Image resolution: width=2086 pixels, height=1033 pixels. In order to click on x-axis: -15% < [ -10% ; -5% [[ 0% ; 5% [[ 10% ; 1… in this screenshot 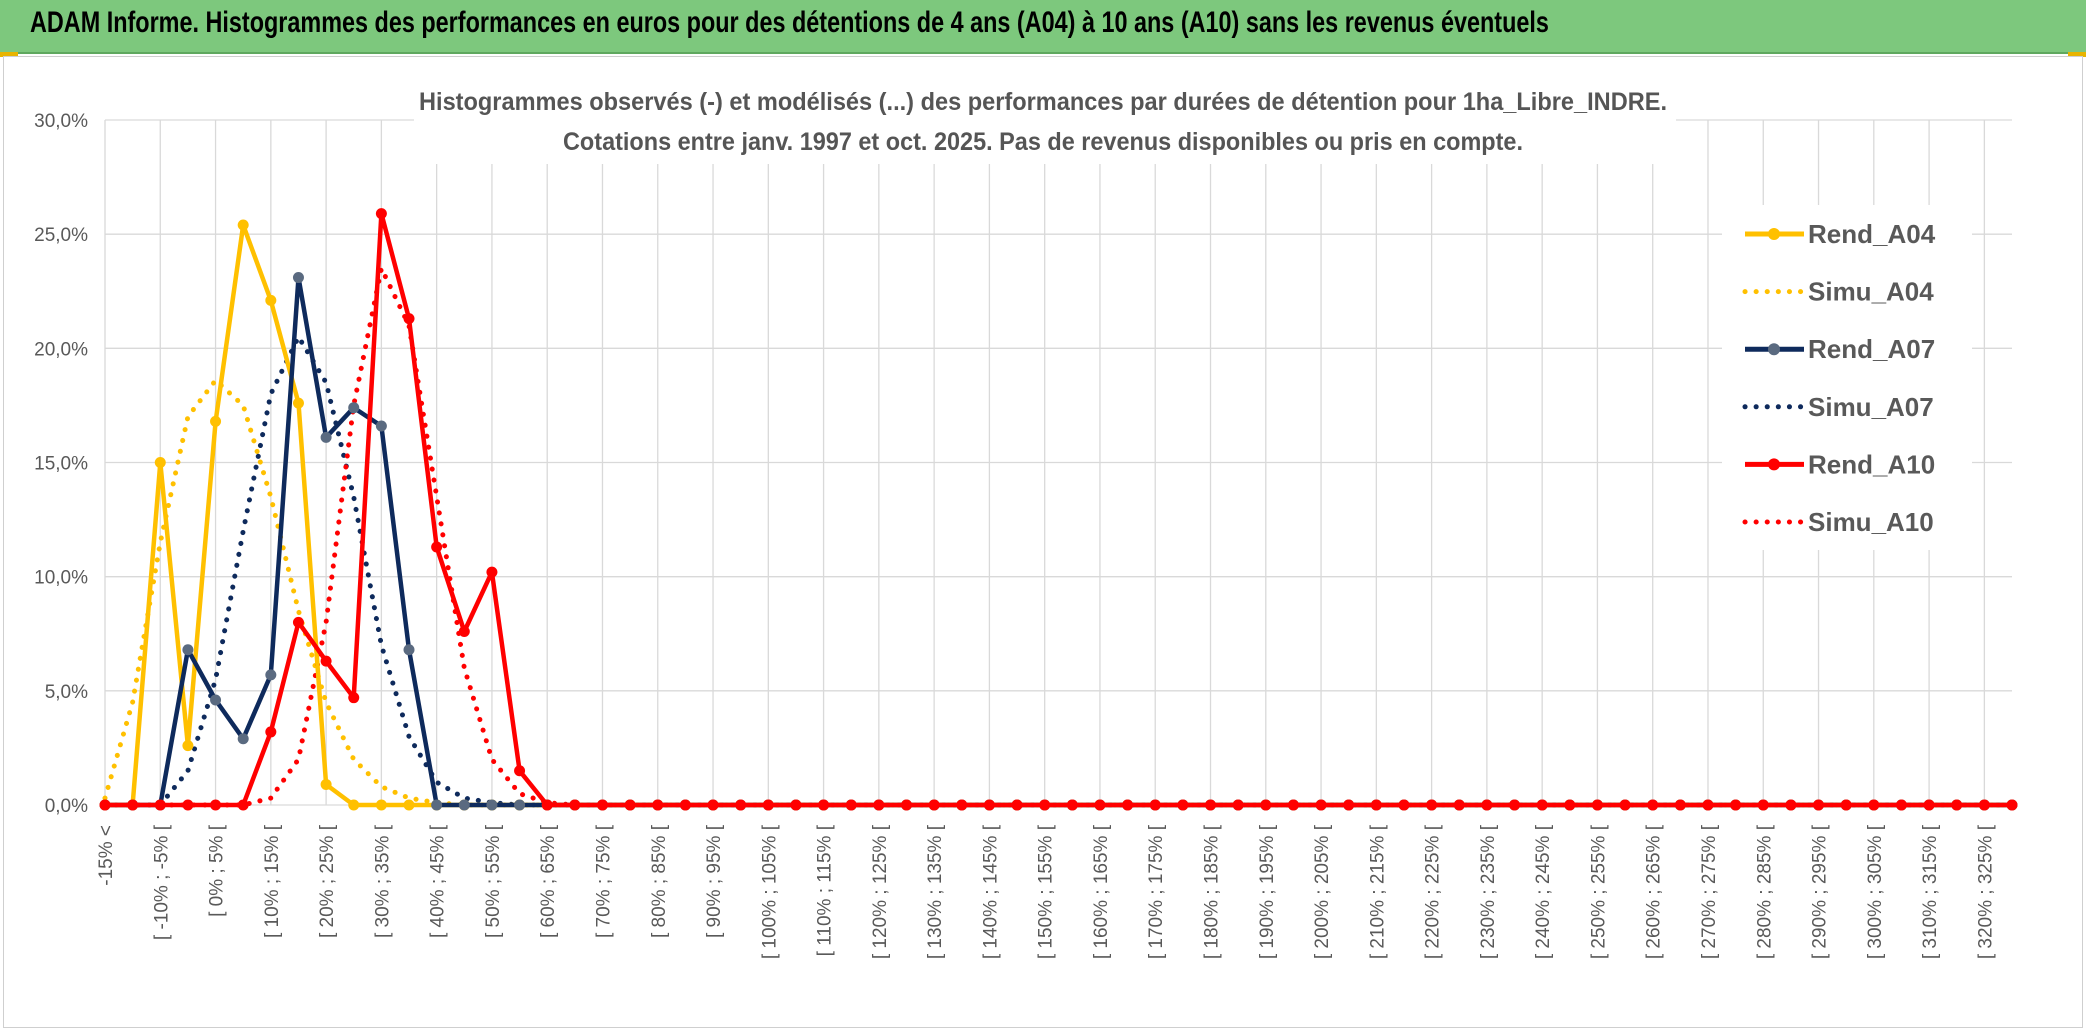, I will do `click(1046, 891)`.